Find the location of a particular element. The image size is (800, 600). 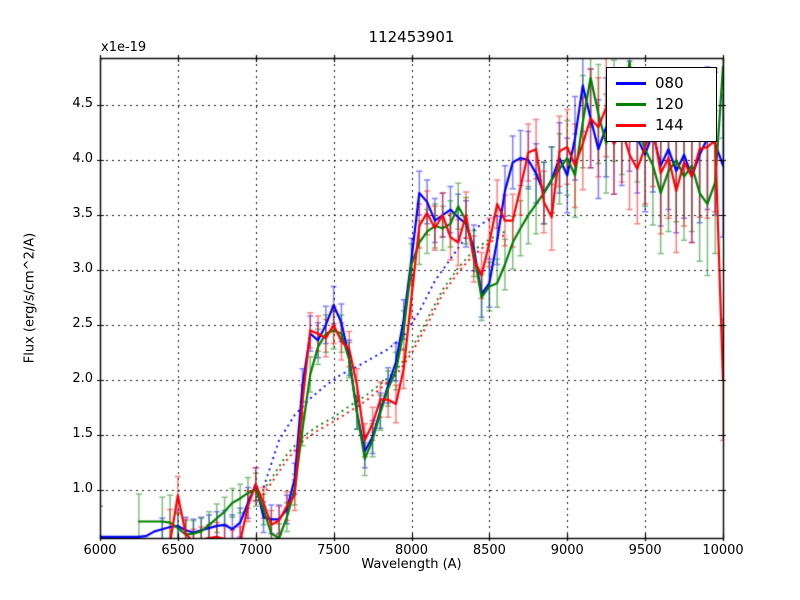

y-tick-label-1.0: 1.0 is located at coordinates (82, 488).